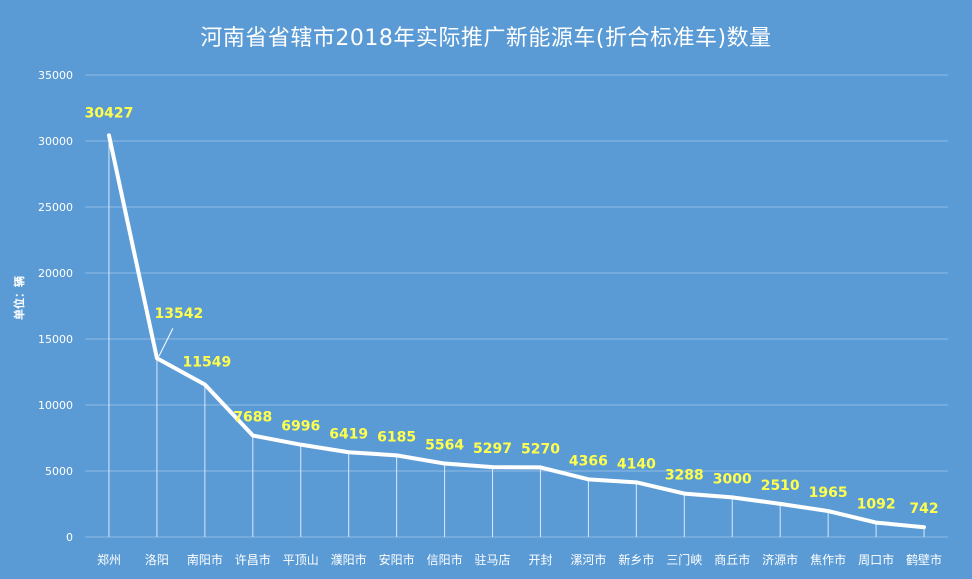  Describe the element at coordinates (69, 537) in the screenshot. I see `y-tick-label: 0` at that location.